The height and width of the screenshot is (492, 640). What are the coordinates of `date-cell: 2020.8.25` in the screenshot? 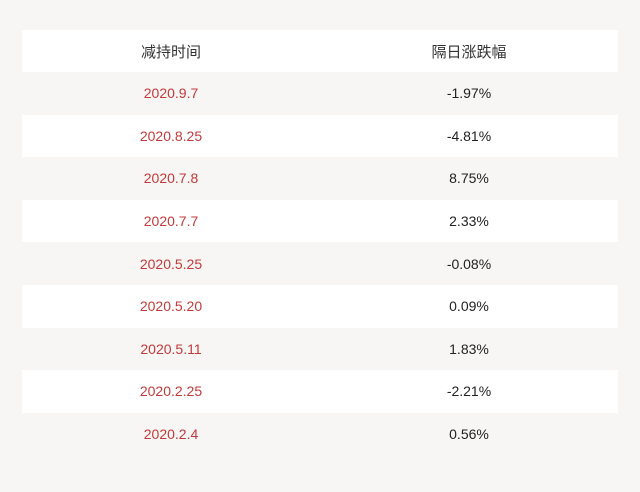 It's located at (171, 135).